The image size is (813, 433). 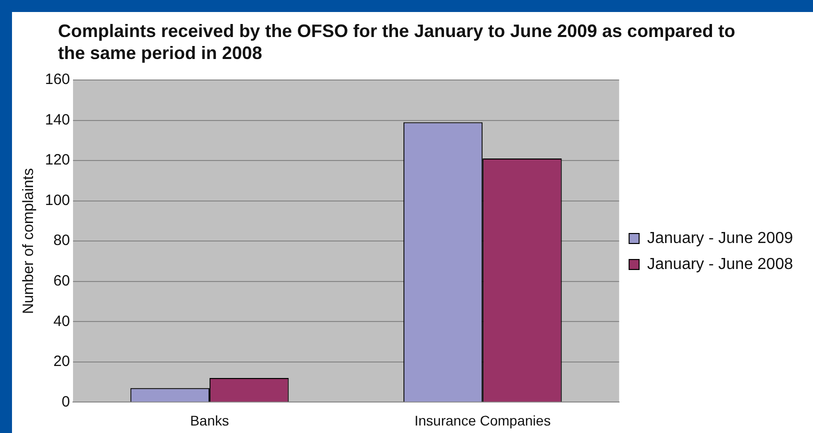 What do you see at coordinates (720, 264) in the screenshot?
I see `legend-label: January - June 2008` at bounding box center [720, 264].